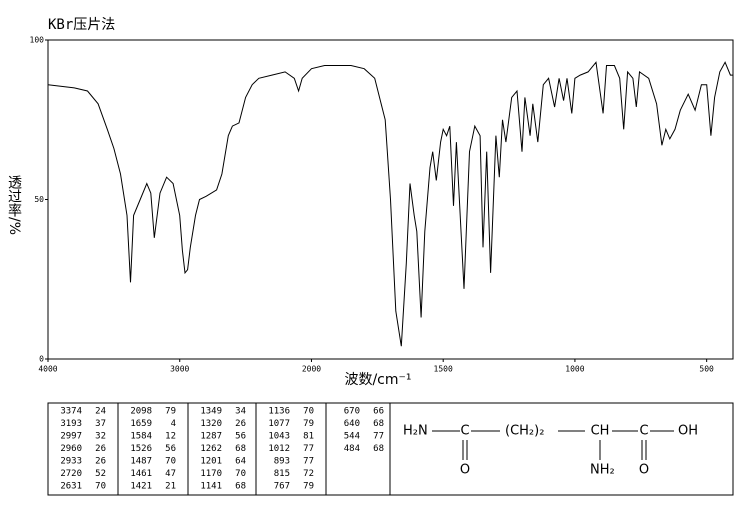 The image size is (738, 510). What do you see at coordinates (39, 199) in the screenshot?
I see `y-tick-label: 50` at bounding box center [39, 199].